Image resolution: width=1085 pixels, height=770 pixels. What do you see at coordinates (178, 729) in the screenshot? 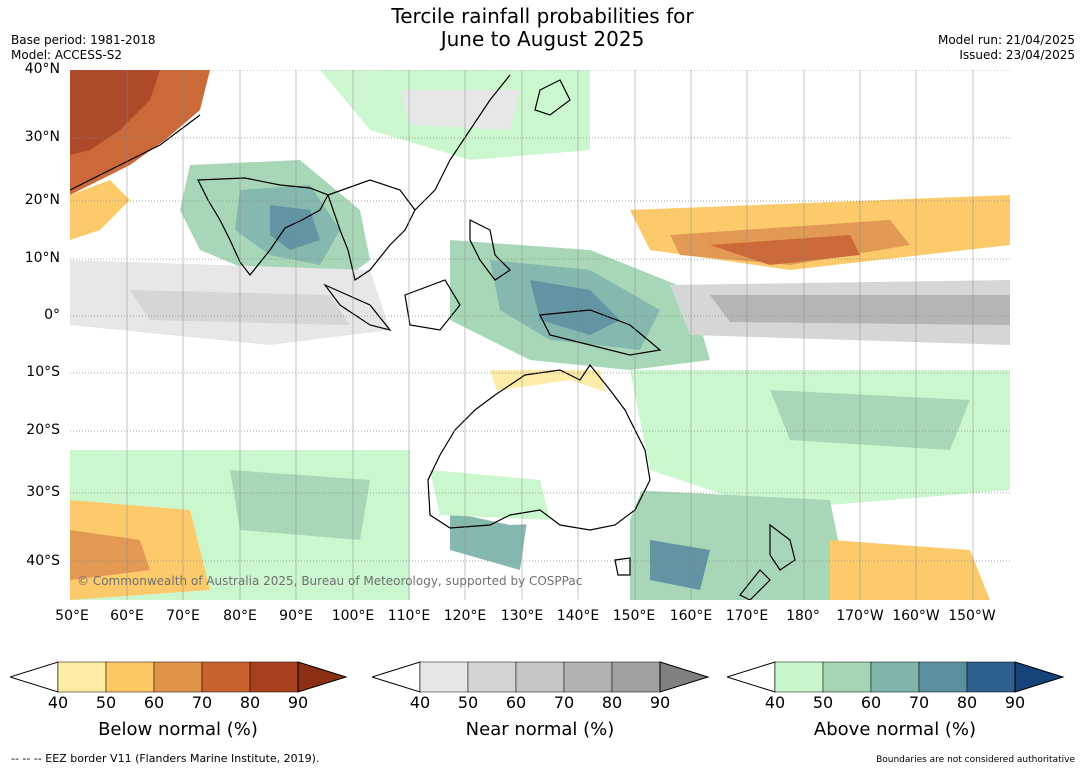
I see `colorbar-title-below: Below normal (%)` at bounding box center [178, 729].